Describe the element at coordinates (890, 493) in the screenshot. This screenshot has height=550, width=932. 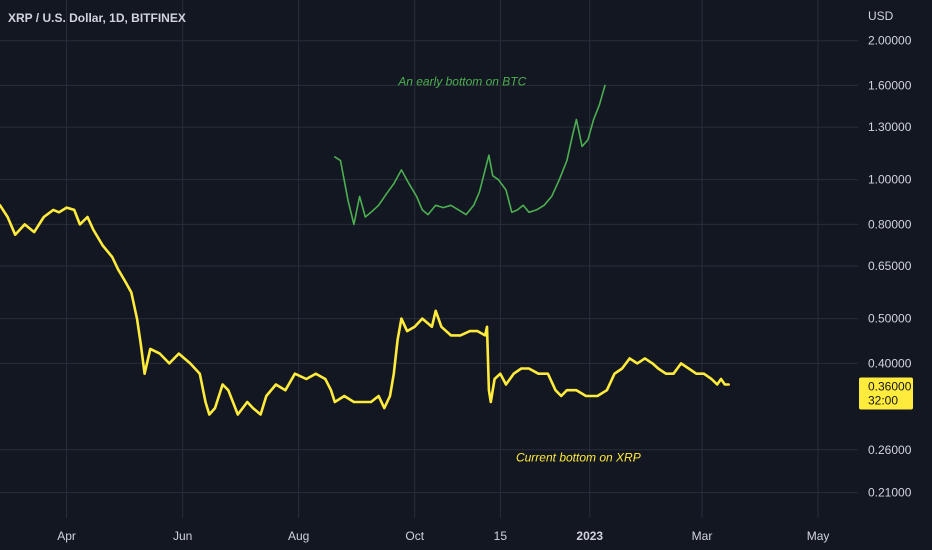
I see `y-tick-label: 0.21000` at that location.